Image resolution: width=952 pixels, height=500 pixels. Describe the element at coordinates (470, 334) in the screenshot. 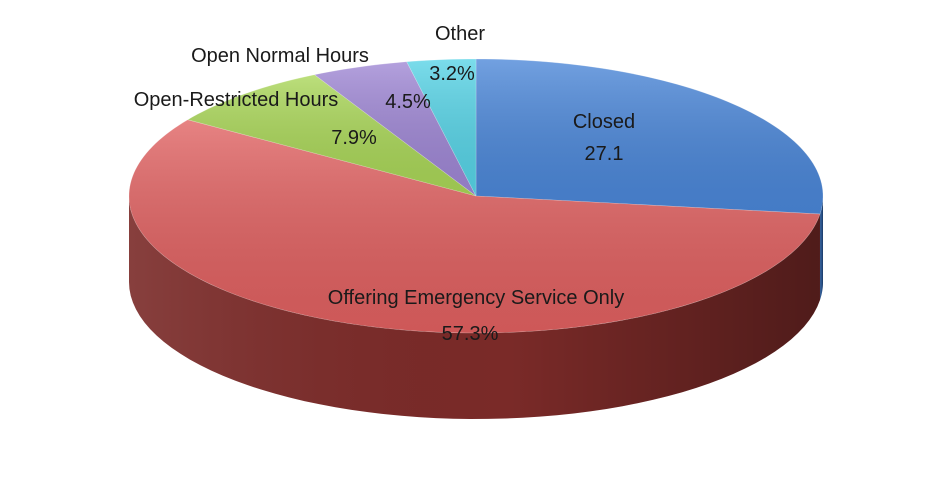

I see `slice-value-emergency: 57.3%` at that location.